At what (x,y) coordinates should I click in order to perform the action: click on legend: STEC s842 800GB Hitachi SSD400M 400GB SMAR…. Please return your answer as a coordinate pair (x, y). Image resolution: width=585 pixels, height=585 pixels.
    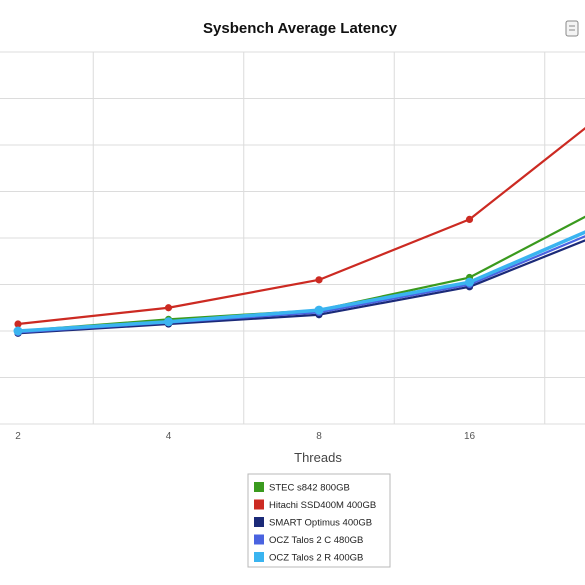
    Looking at the image, I should click on (319, 520).